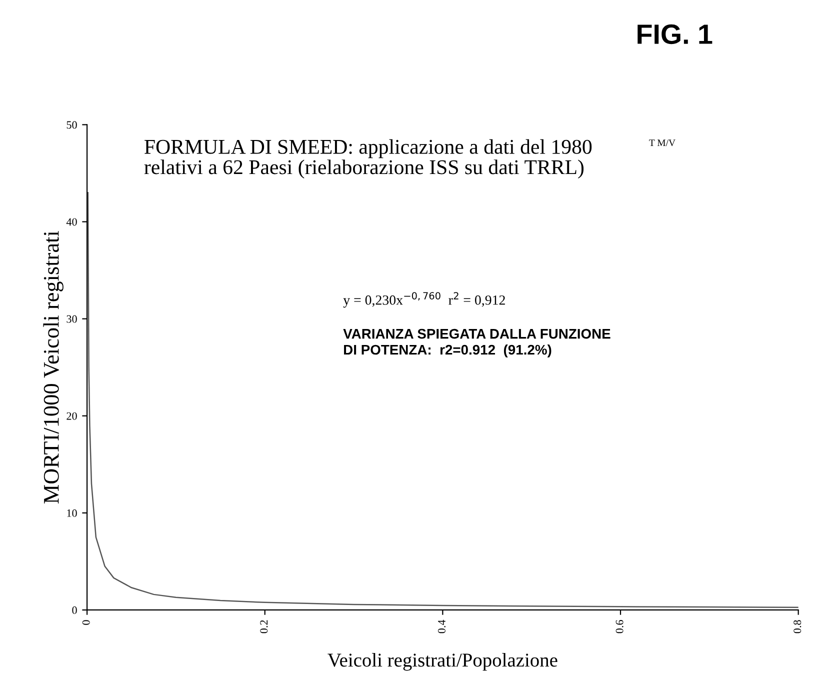 This screenshot has width=829, height=674. Describe the element at coordinates (620, 627) in the screenshot. I see `x-tick-label: 0.6` at that location.